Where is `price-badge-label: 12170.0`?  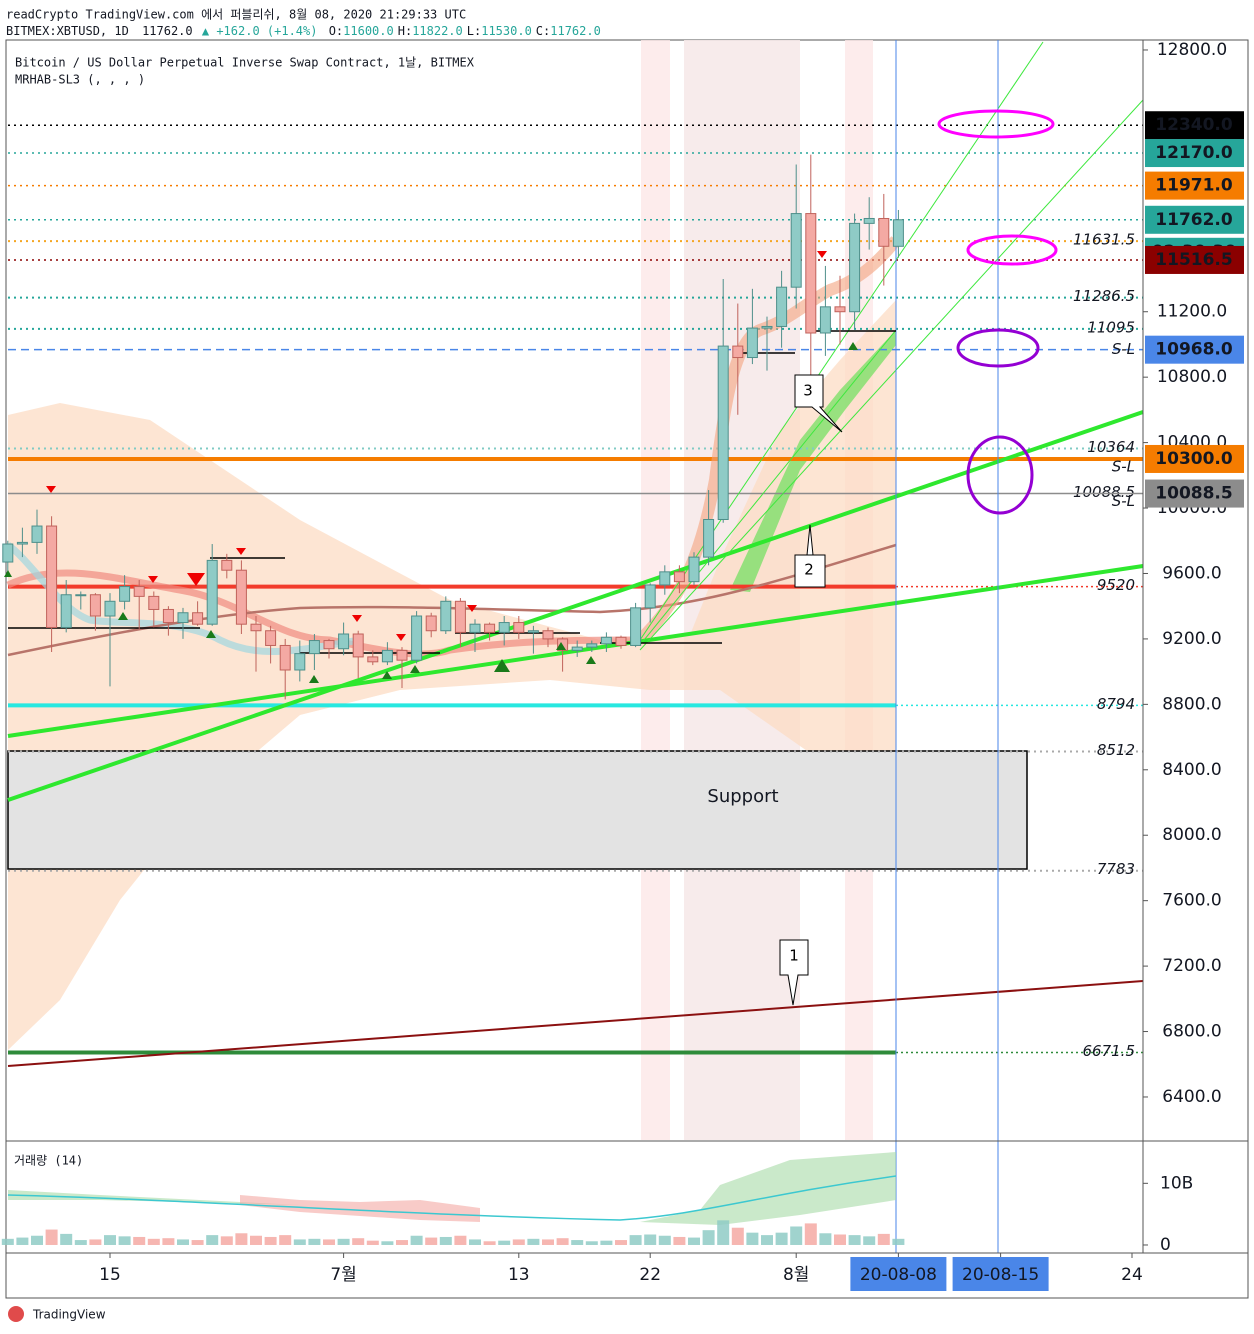
price-badge-label: 12170.0 is located at coordinates (1194, 153).